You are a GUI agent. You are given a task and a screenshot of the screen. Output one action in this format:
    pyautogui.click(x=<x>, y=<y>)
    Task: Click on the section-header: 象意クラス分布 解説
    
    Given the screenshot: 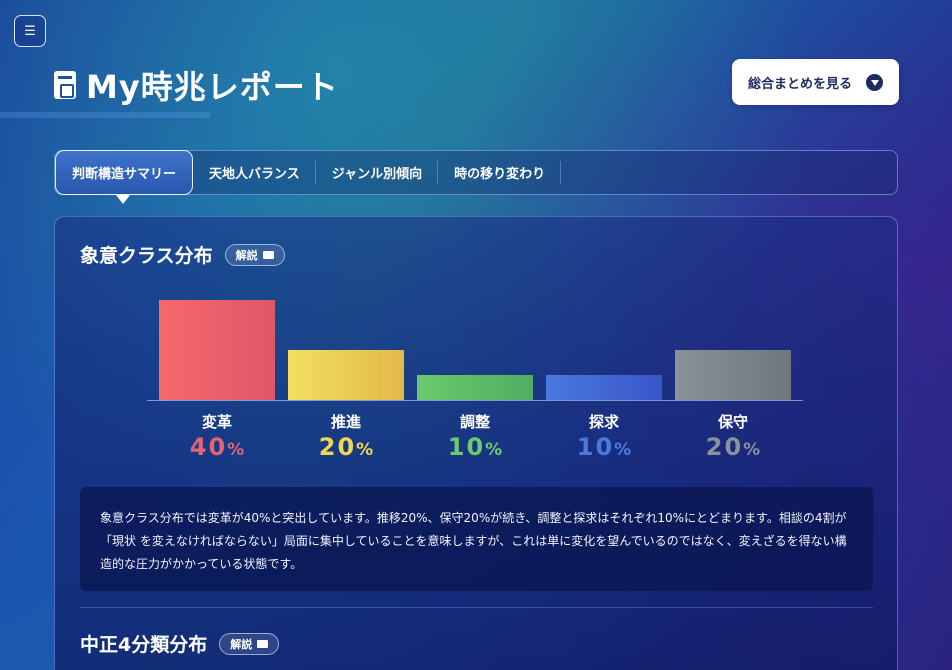 What is the action you would take?
    pyautogui.click(x=182, y=254)
    